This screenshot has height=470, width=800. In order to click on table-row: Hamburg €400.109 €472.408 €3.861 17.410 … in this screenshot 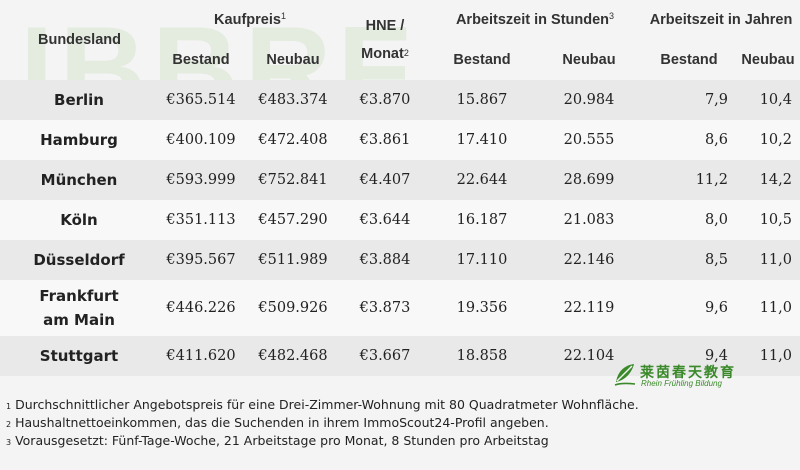, I will do `click(400, 140)`.